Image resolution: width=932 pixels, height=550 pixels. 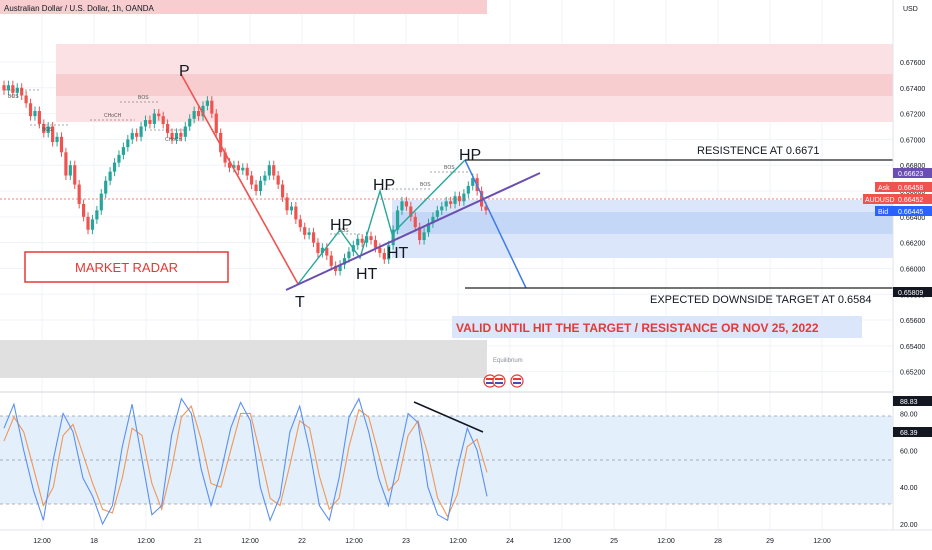 What do you see at coordinates (475, 85) in the screenshot?
I see `supply-zone-inner` at bounding box center [475, 85].